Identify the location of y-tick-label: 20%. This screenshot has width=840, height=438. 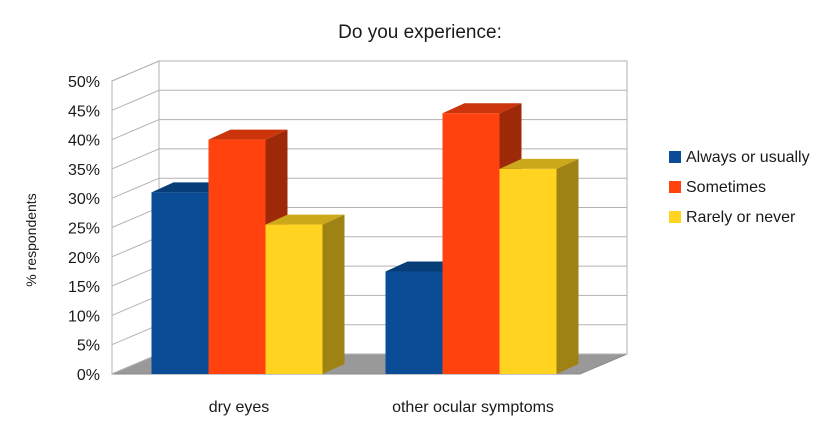
(84, 258).